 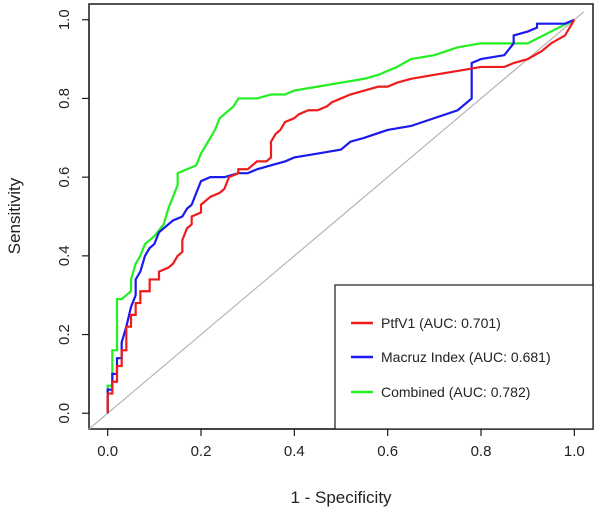 What do you see at coordinates (341, 497) in the screenshot?
I see `x-axis-title: 1 - Specificity` at bounding box center [341, 497].